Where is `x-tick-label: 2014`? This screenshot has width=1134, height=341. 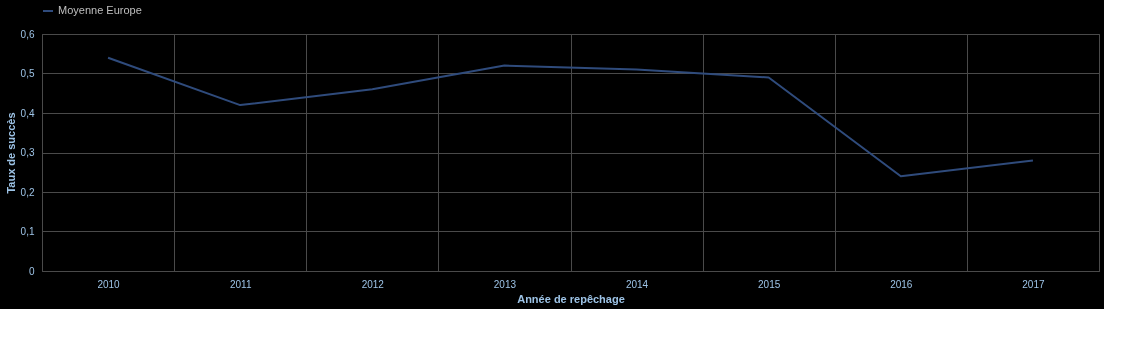
x-tick-label: 2014 is located at coordinates (637, 284).